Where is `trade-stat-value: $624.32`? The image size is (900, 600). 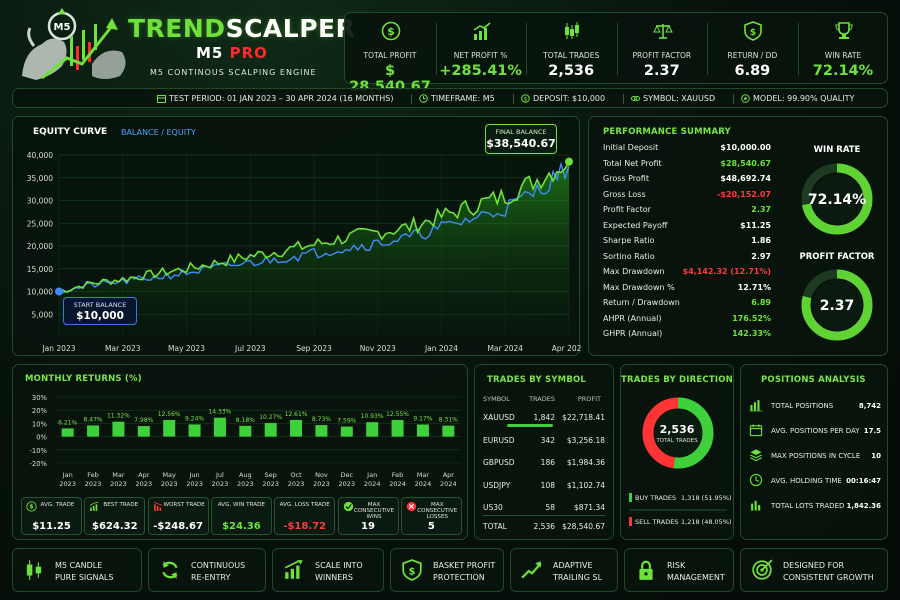 trade-stat-value: $624.32 is located at coordinates (115, 526).